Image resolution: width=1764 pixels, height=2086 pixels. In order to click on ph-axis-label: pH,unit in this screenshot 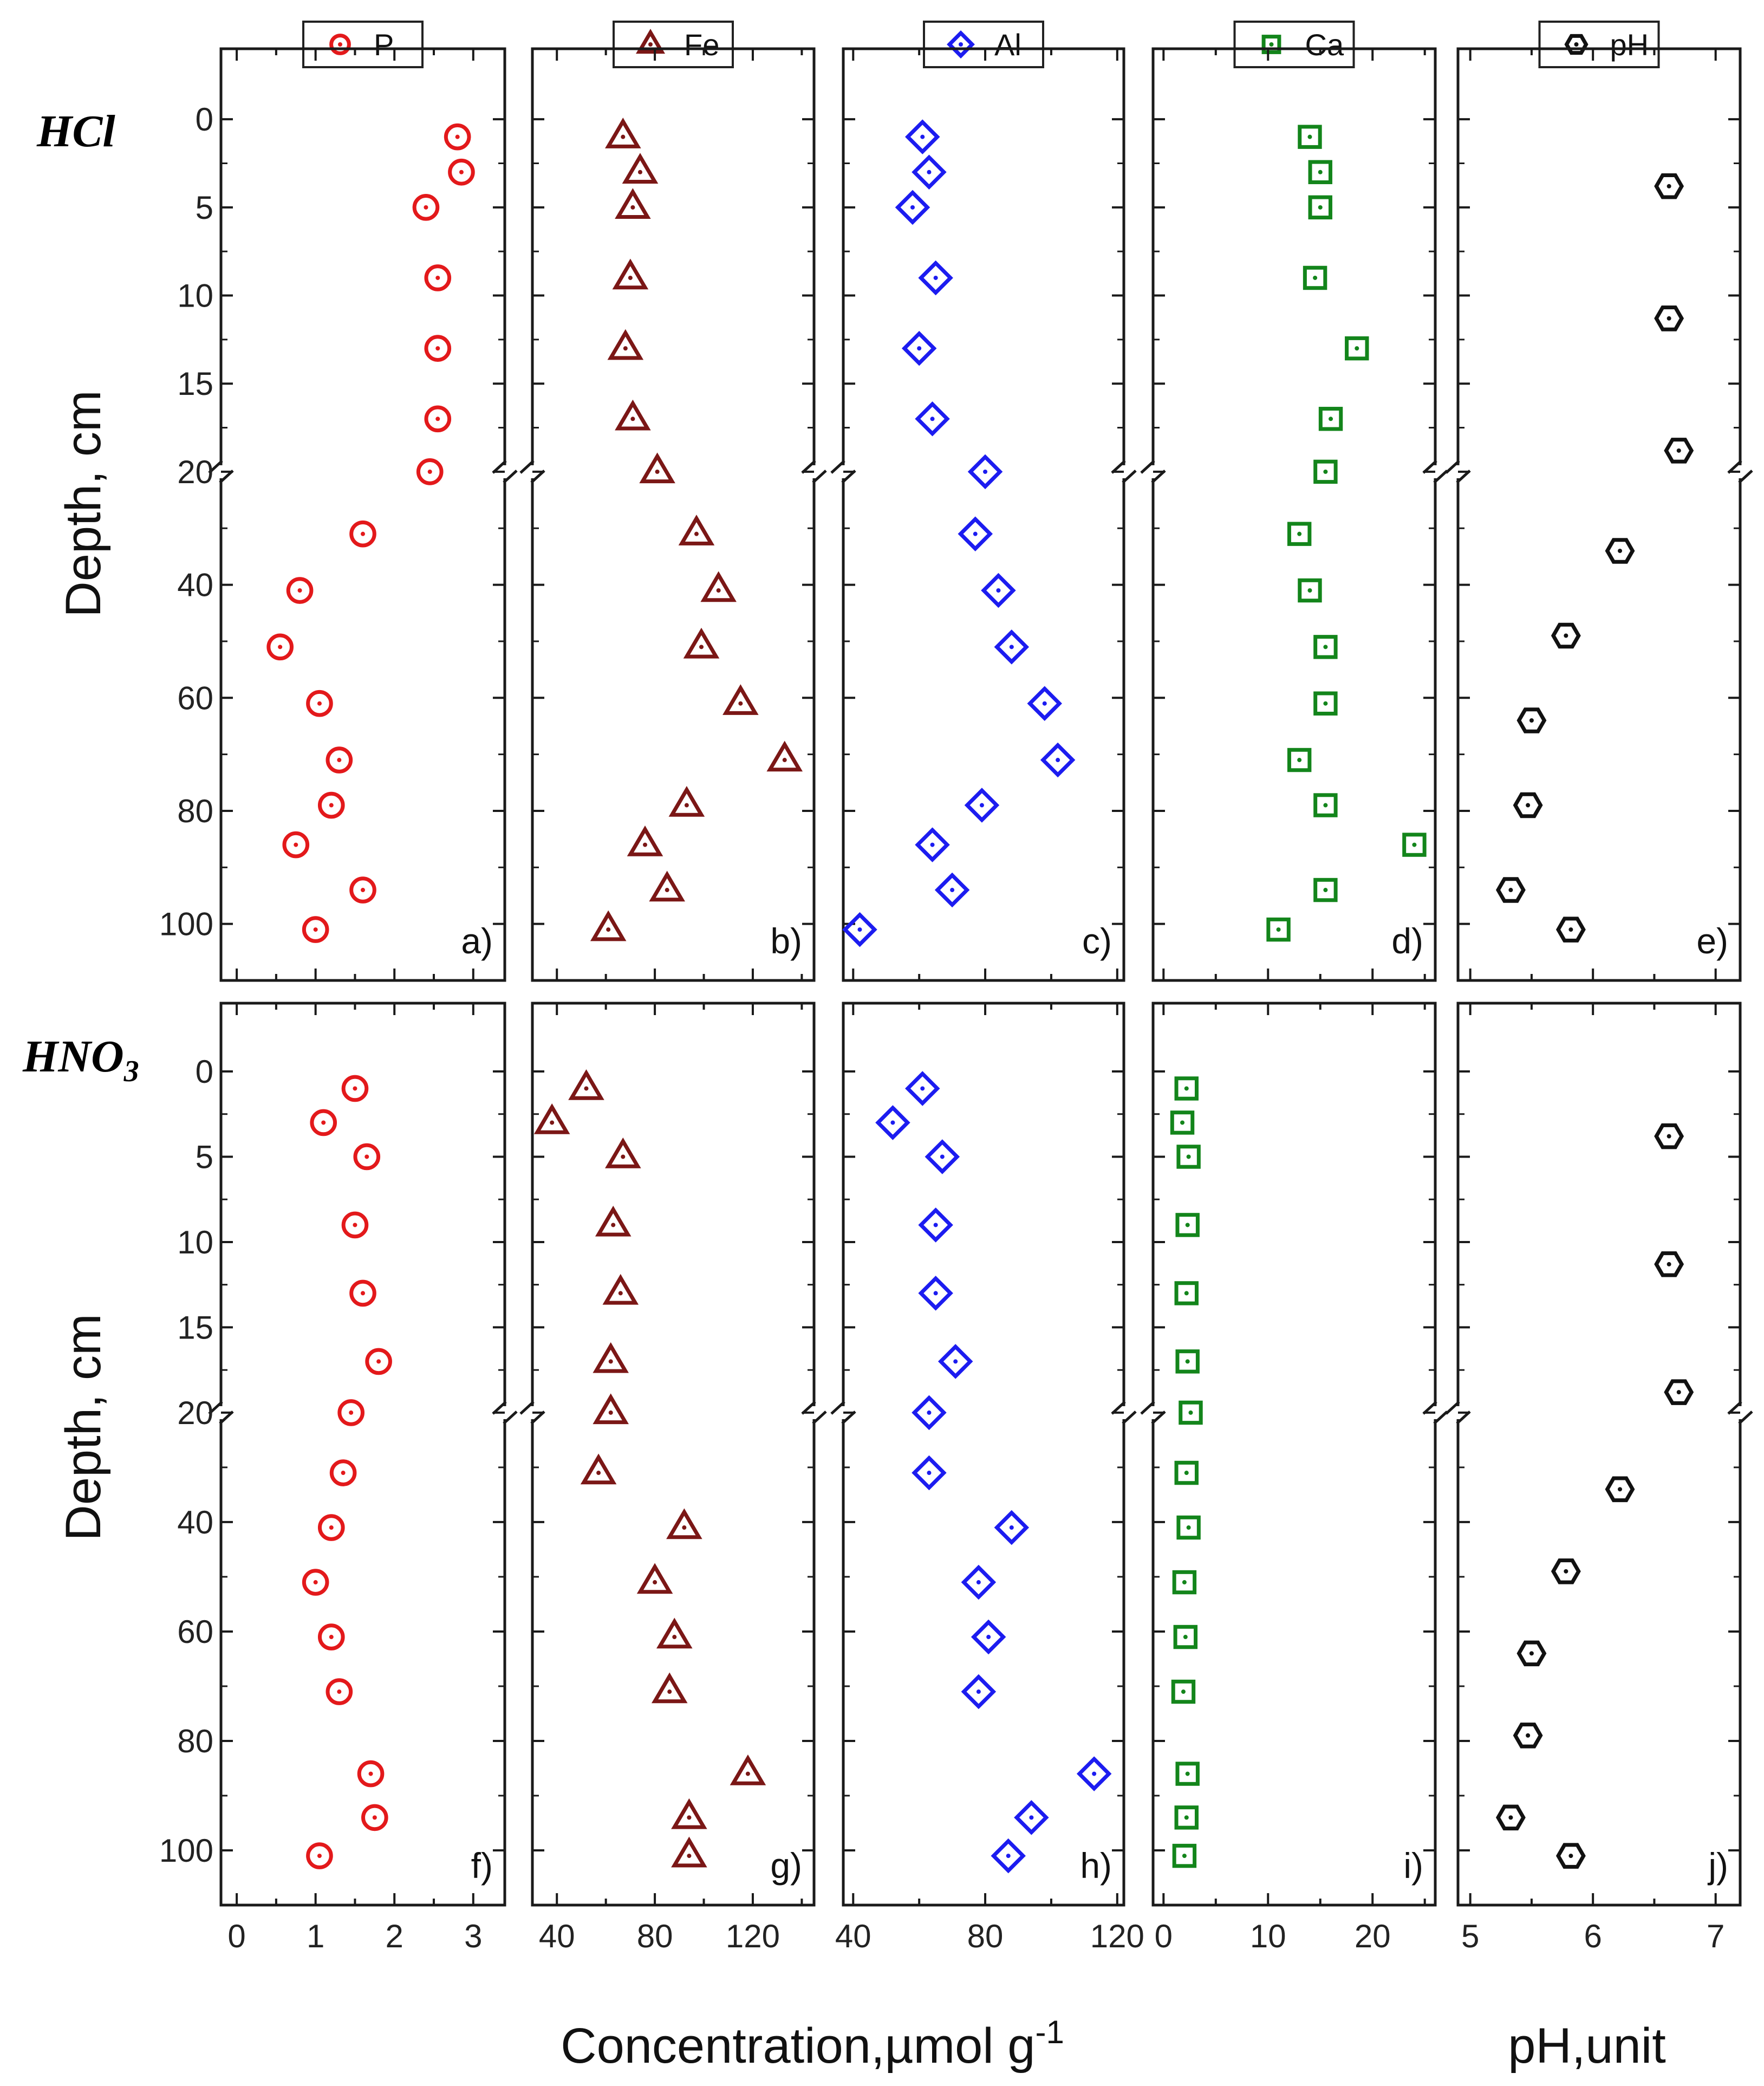, I will do `click(1587, 2046)`.